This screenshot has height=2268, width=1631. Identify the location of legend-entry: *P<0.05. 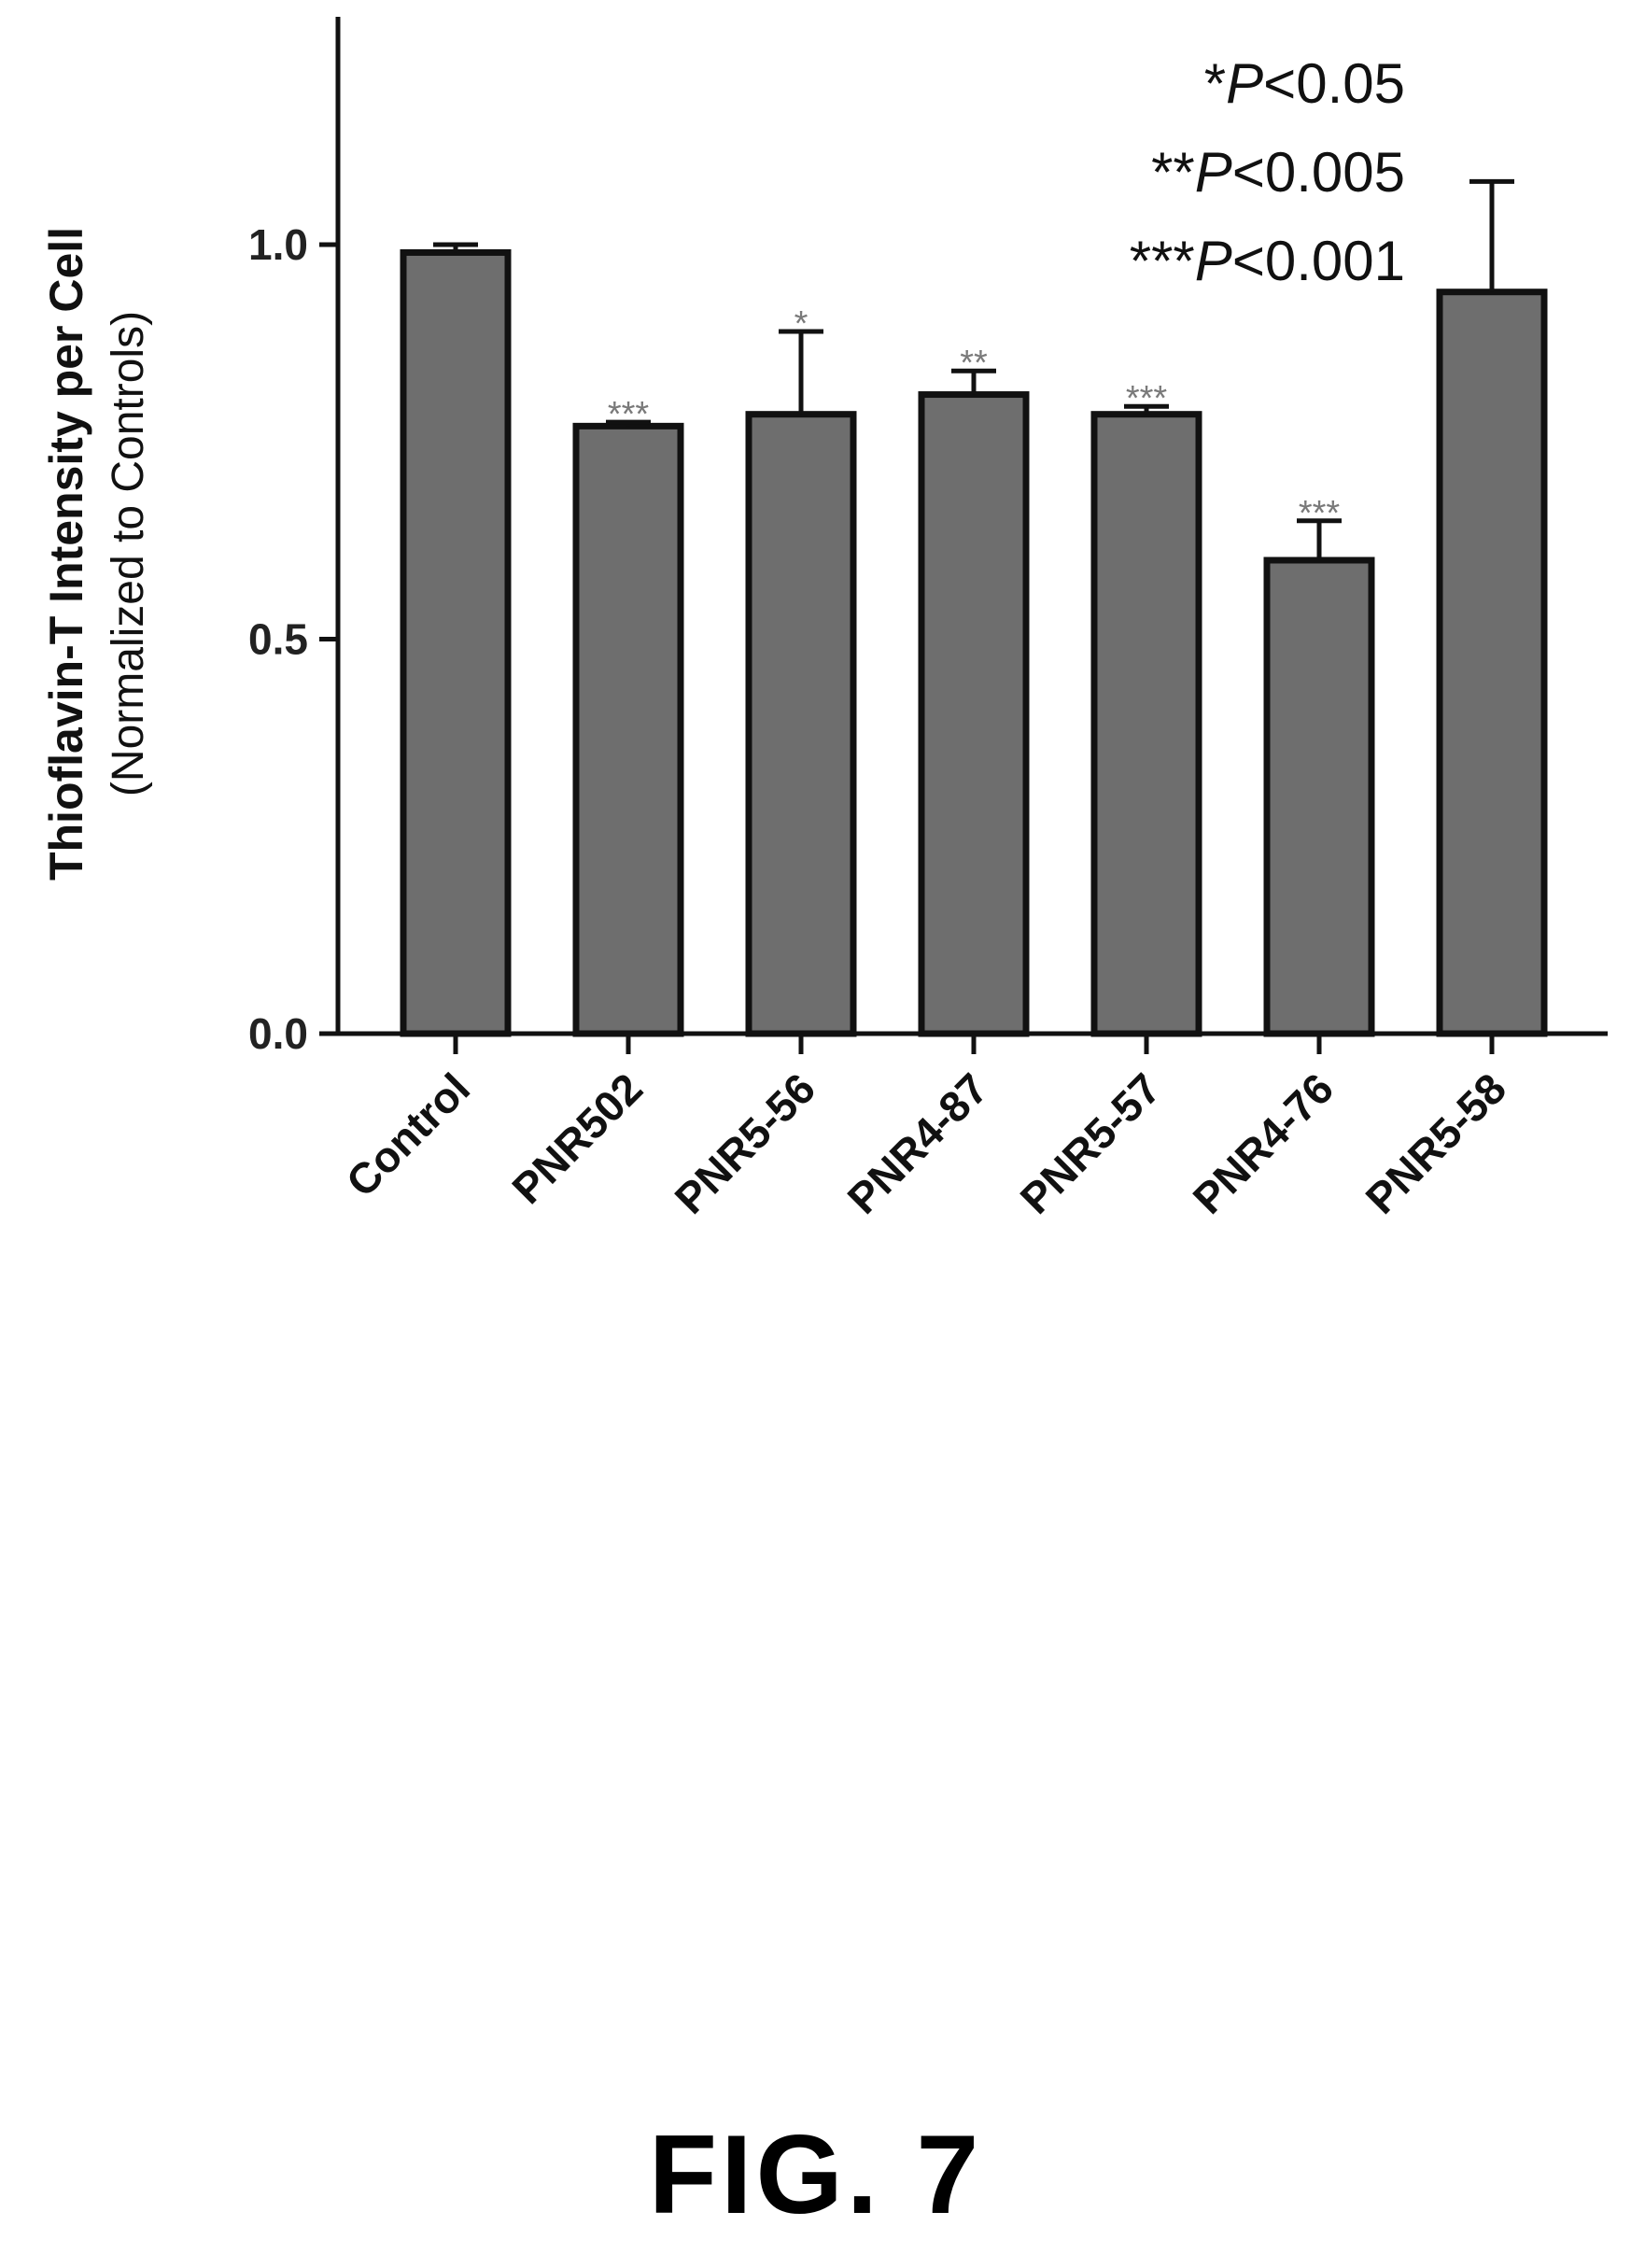
(1304, 84).